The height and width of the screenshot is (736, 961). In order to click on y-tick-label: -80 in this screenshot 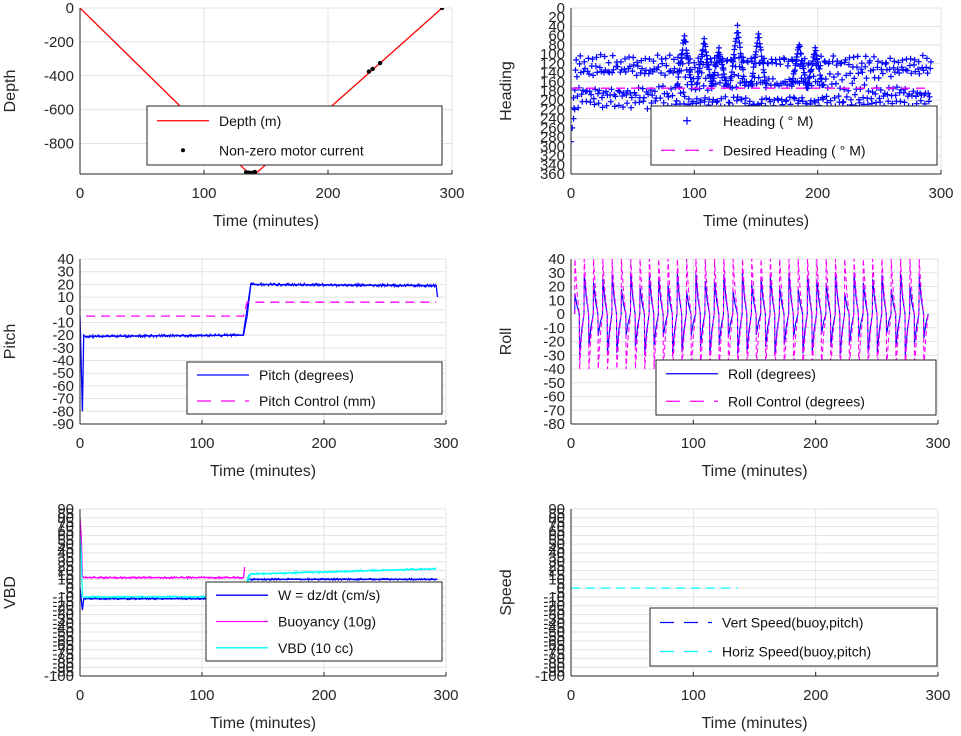, I will do `click(63, 411)`.